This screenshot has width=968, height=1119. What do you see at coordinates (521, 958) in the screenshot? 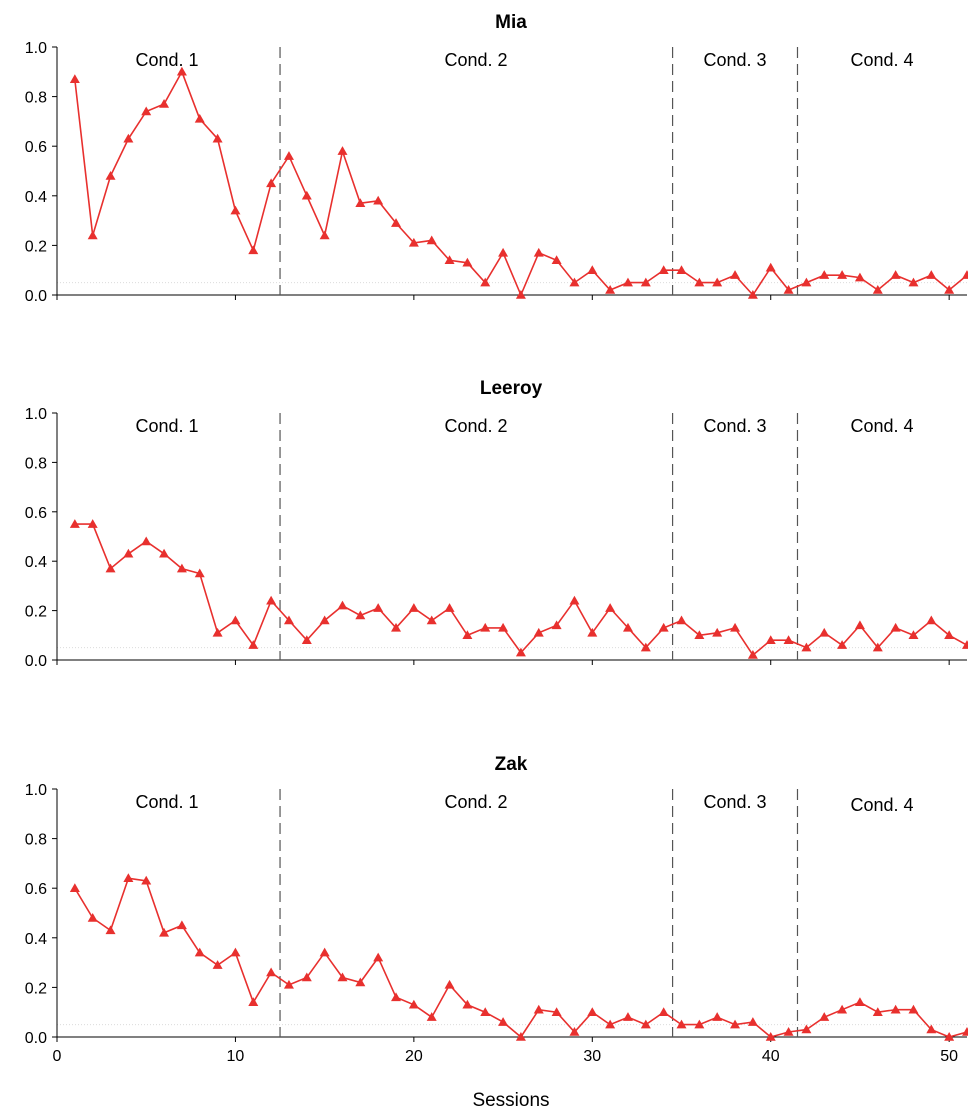
I see `series-line` at bounding box center [521, 958].